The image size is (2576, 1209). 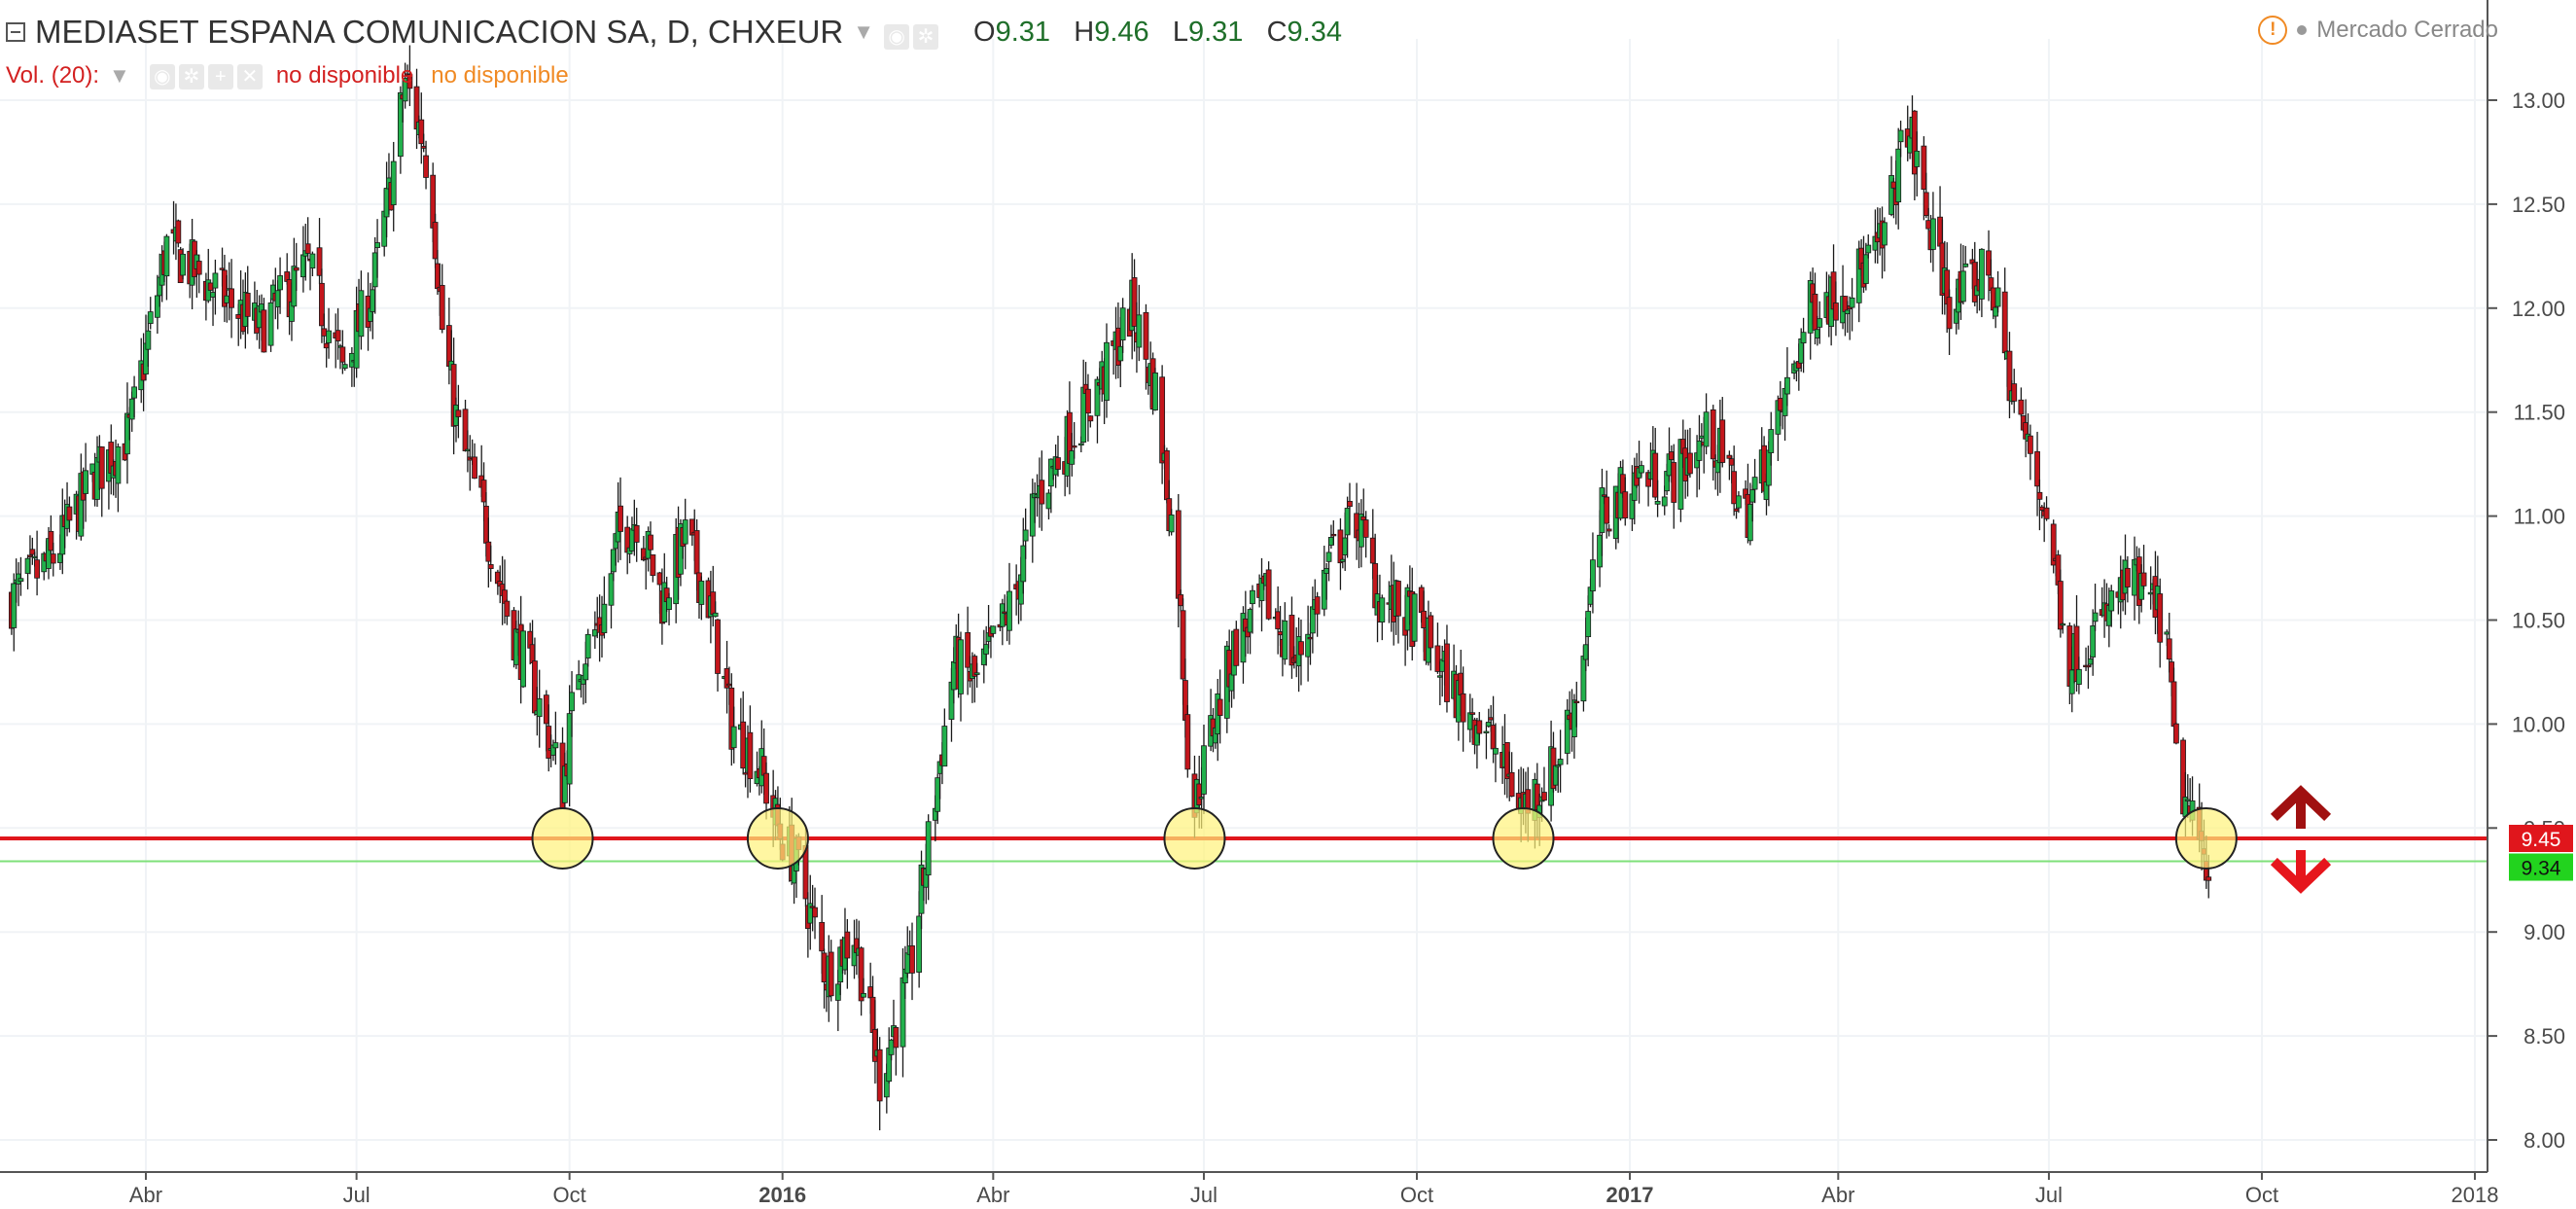 I want to click on x-tick-label: Jul, so click(x=357, y=1195).